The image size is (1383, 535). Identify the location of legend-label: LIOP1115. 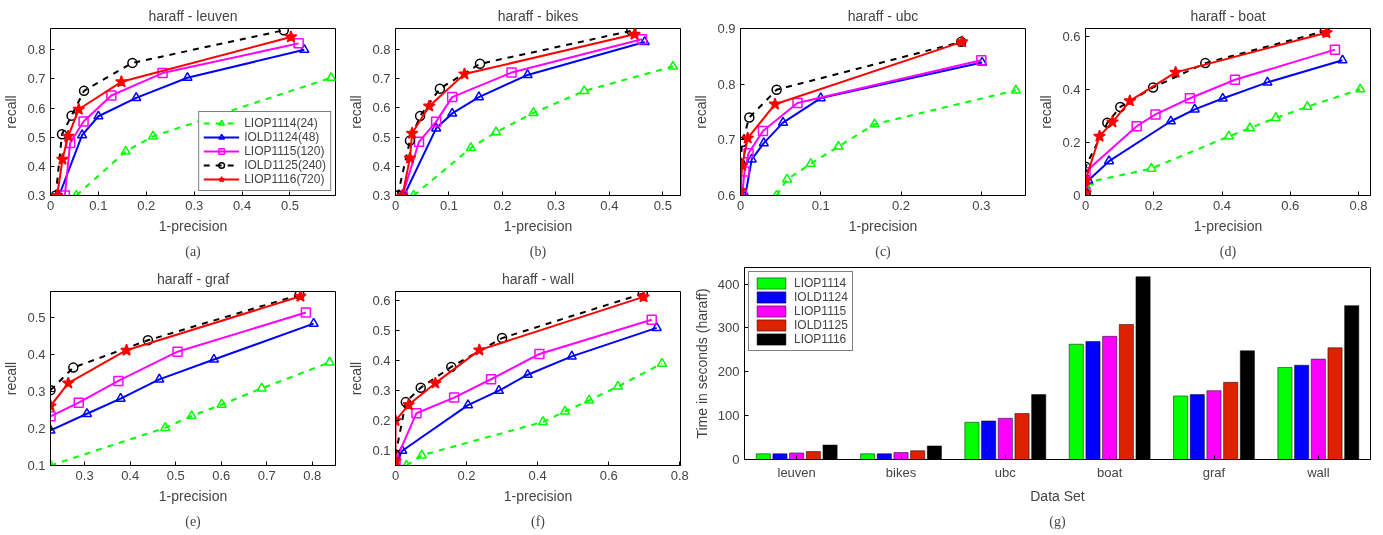
(820, 311).